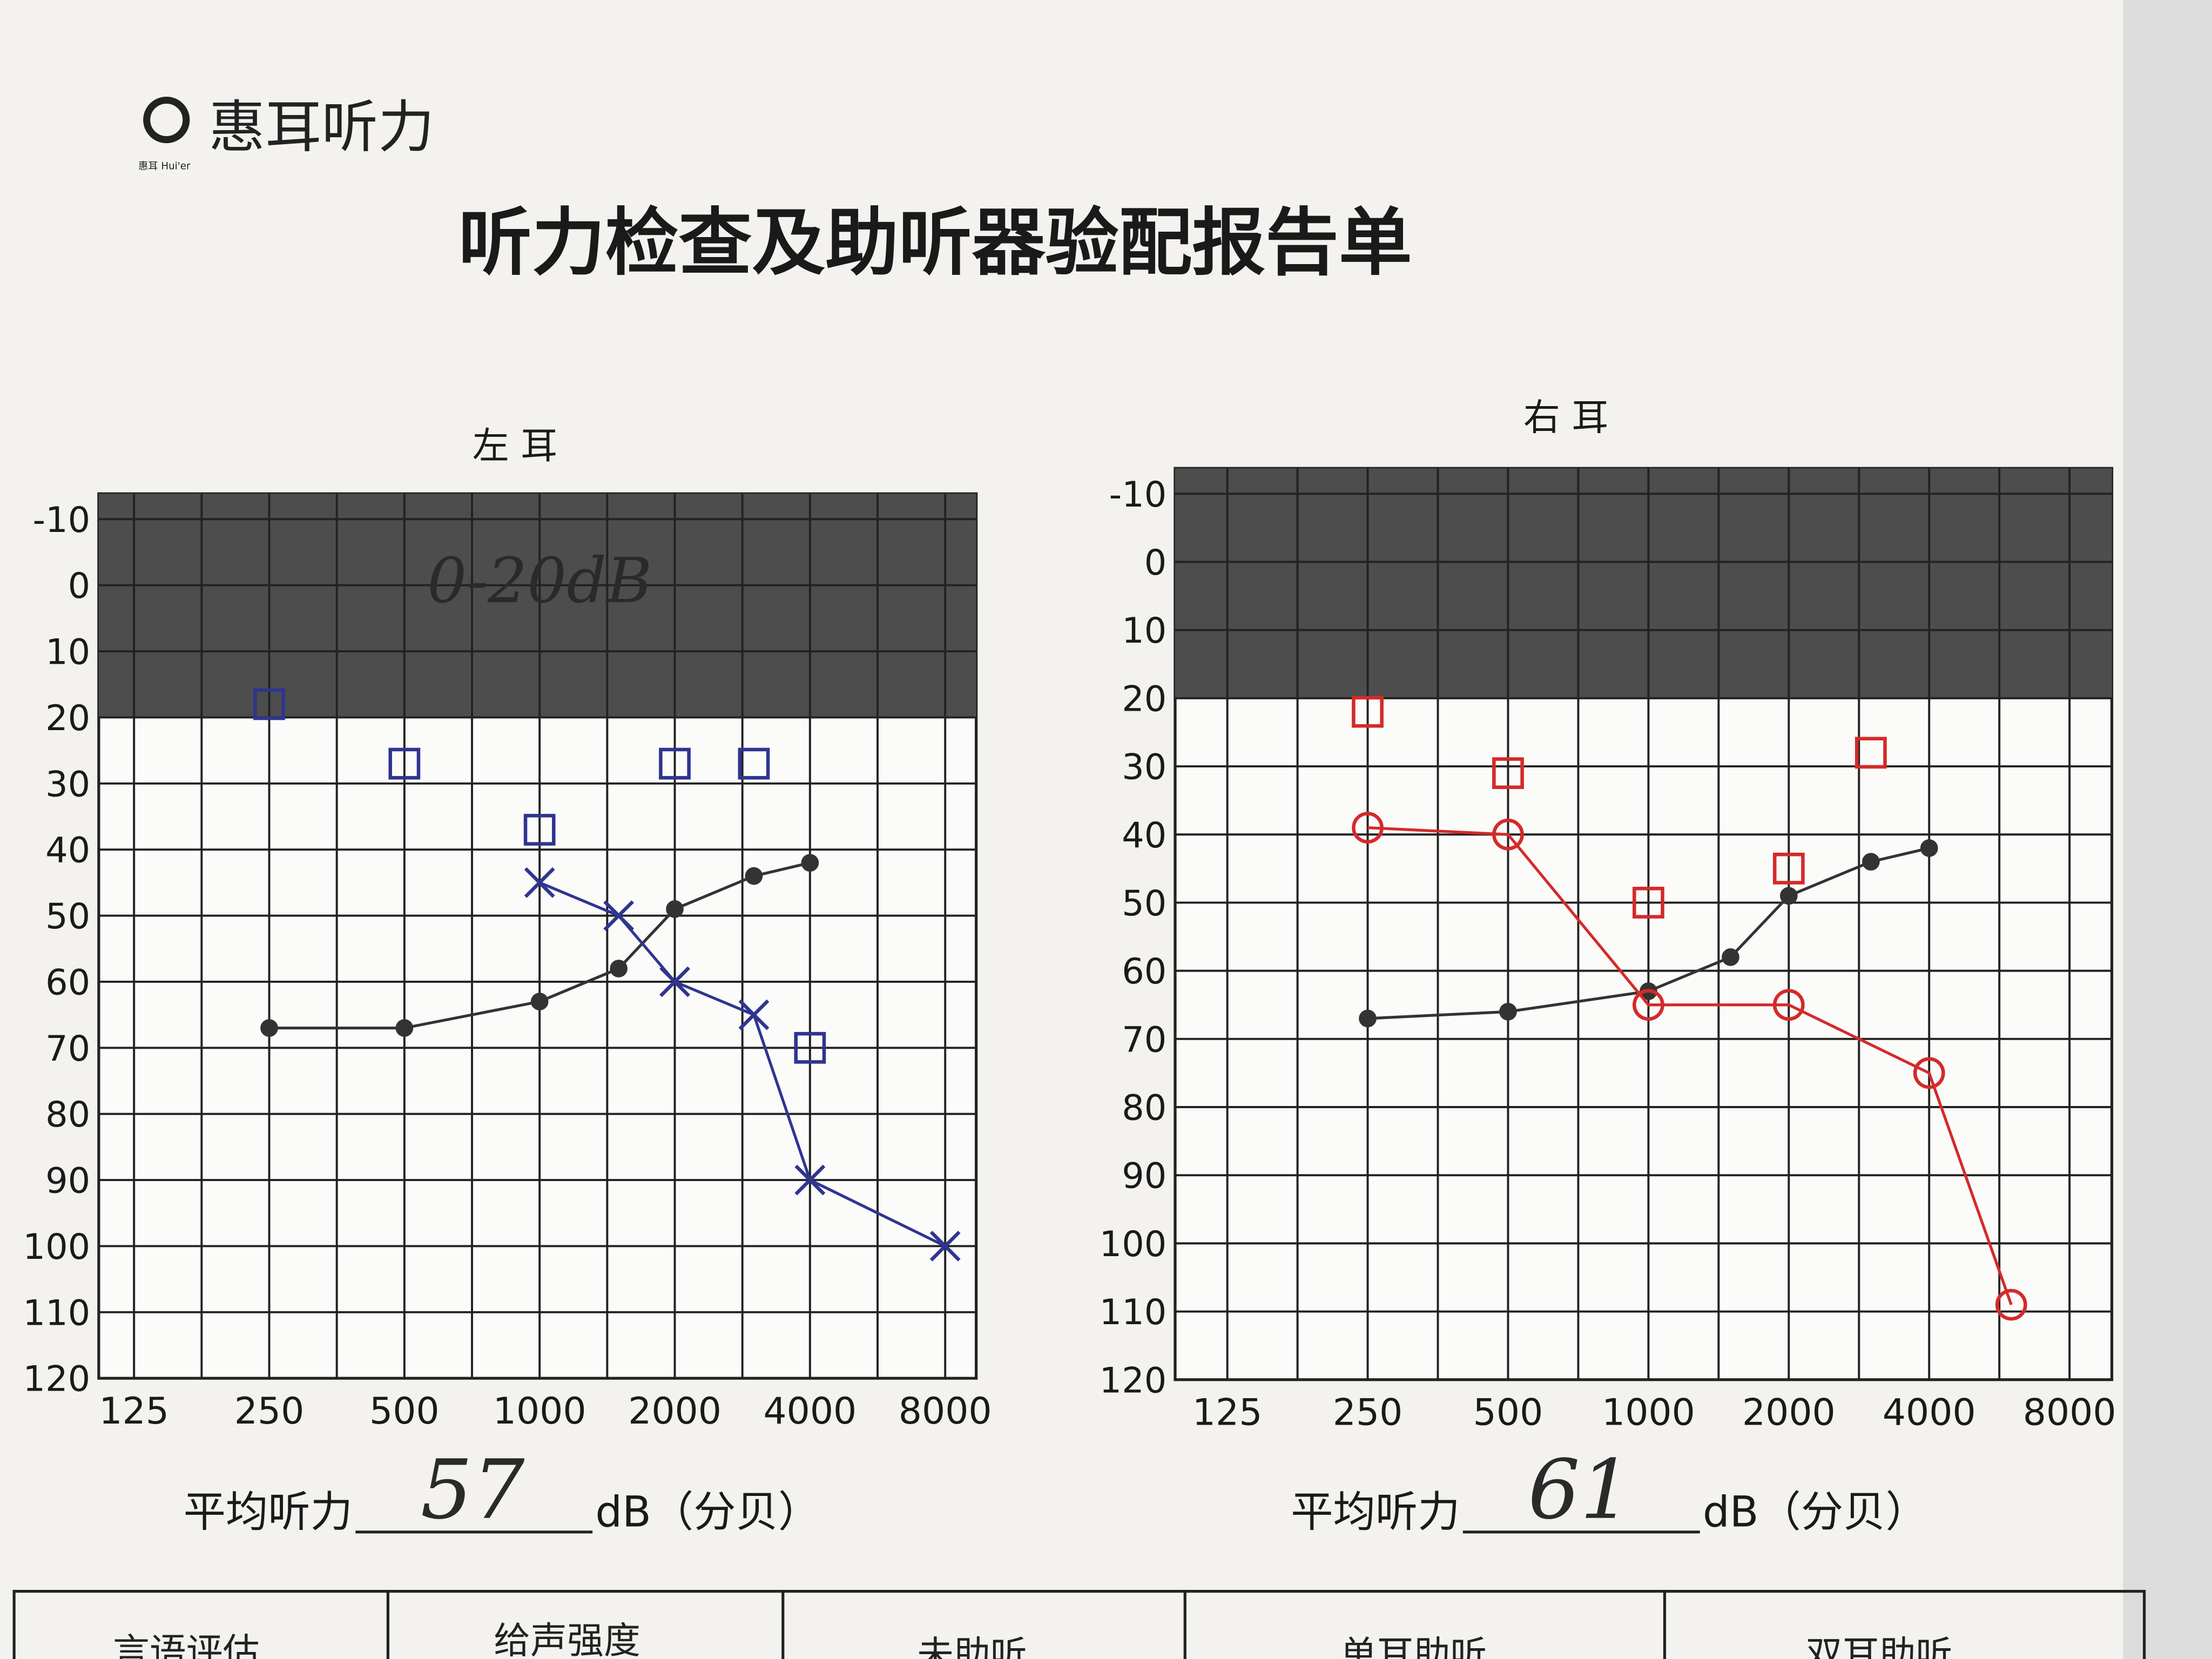  I want to click on table-header: 给声强度, so click(567, 1639).